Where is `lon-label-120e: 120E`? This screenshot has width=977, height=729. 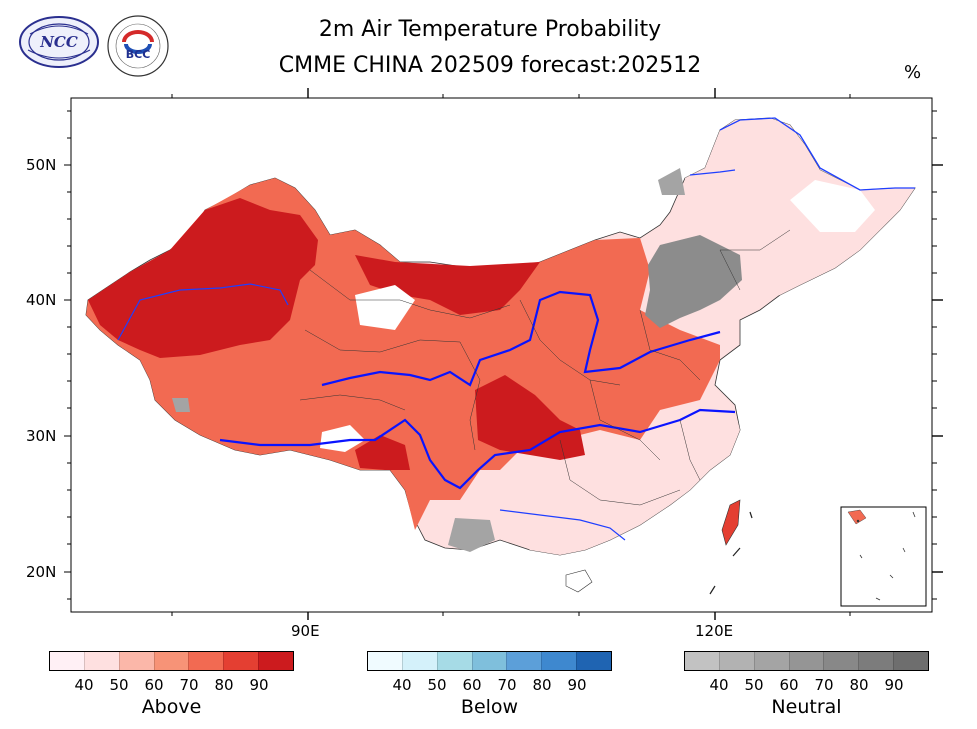 lon-label-120e: 120E is located at coordinates (714, 631).